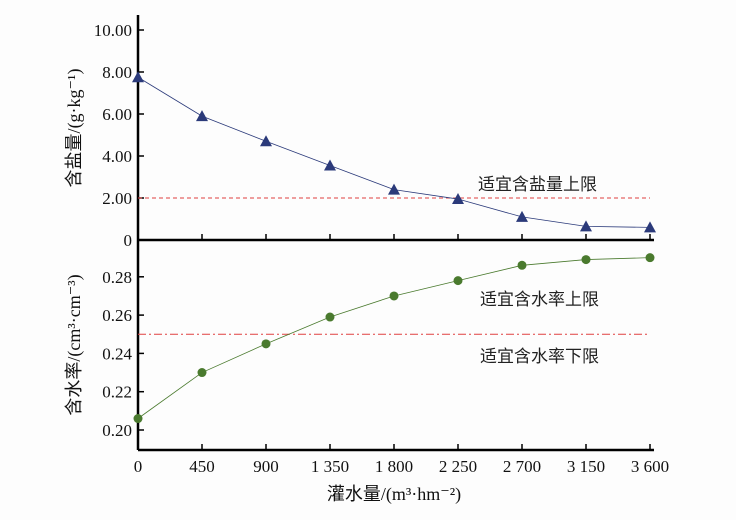 The width and height of the screenshot is (736, 520). What do you see at coordinates (117, 353) in the screenshot?
I see `y-tick-label: 0.24` at bounding box center [117, 353].